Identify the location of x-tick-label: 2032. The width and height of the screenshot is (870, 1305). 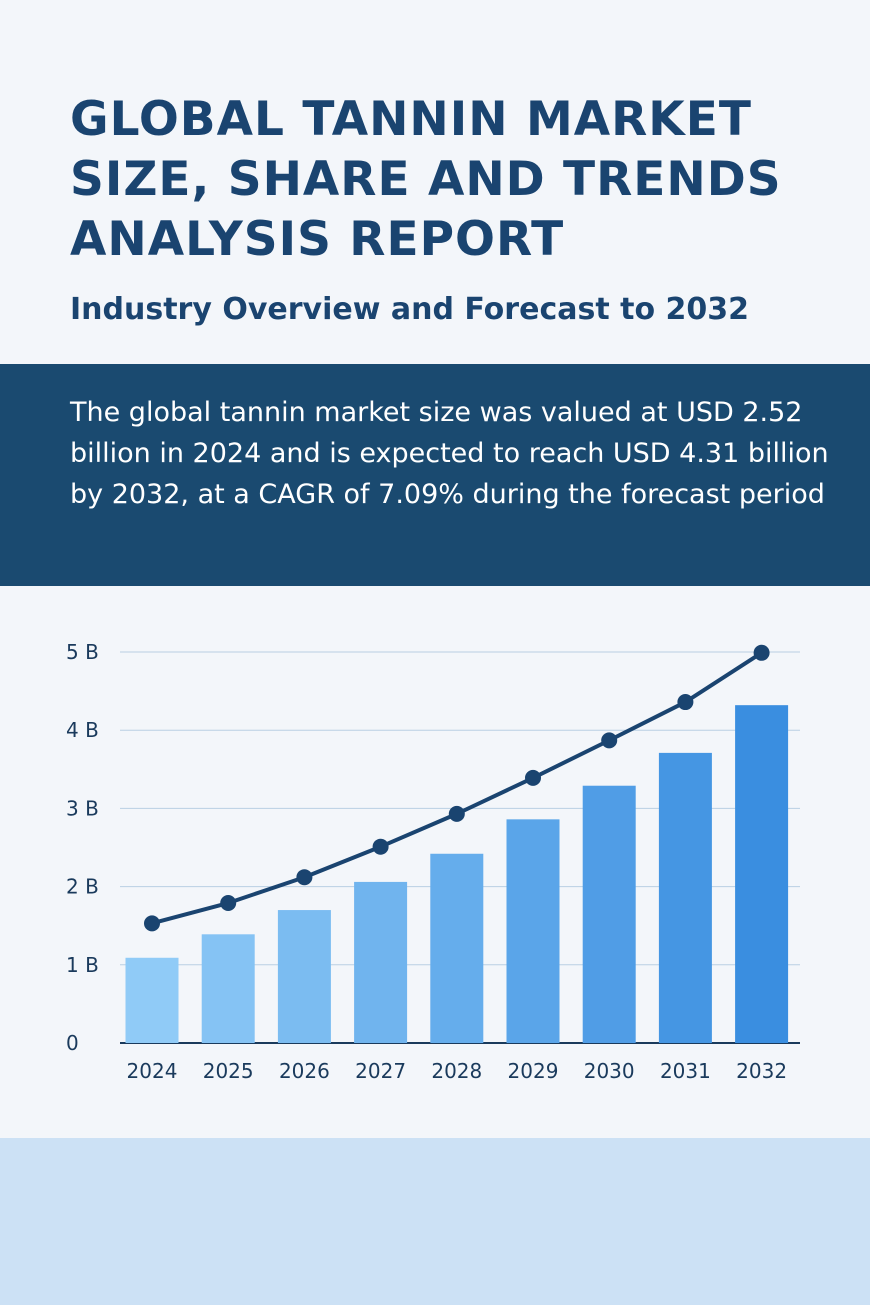
(761, 1071).